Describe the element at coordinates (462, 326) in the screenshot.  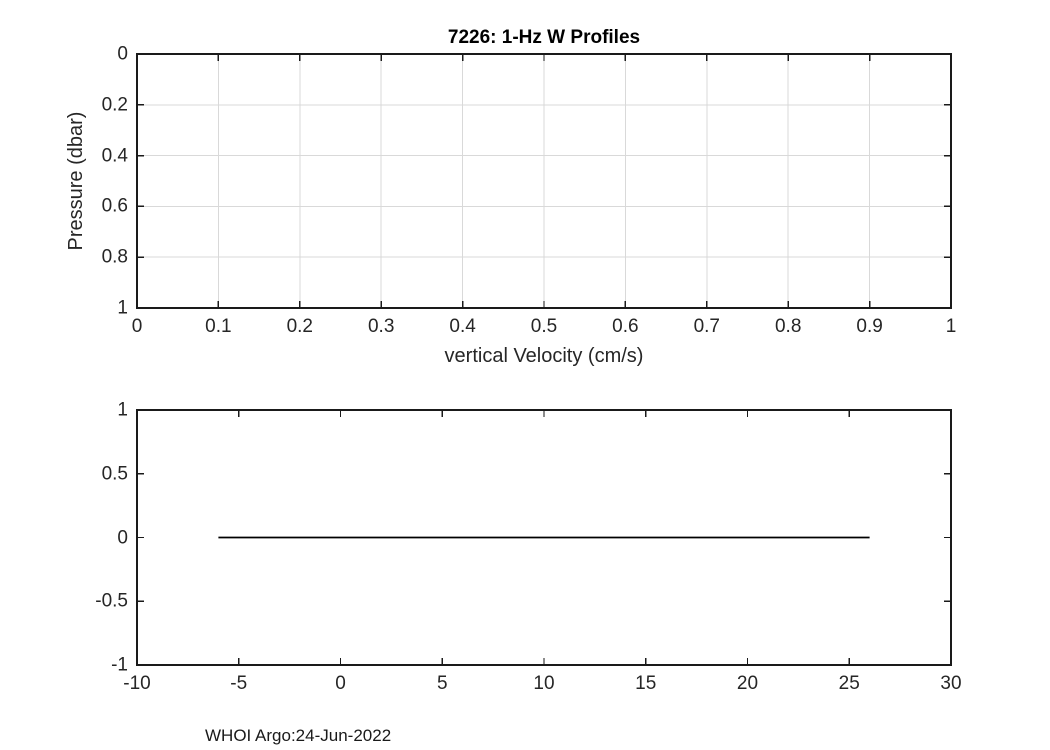
I see `x-tick-label: 0.4` at that location.